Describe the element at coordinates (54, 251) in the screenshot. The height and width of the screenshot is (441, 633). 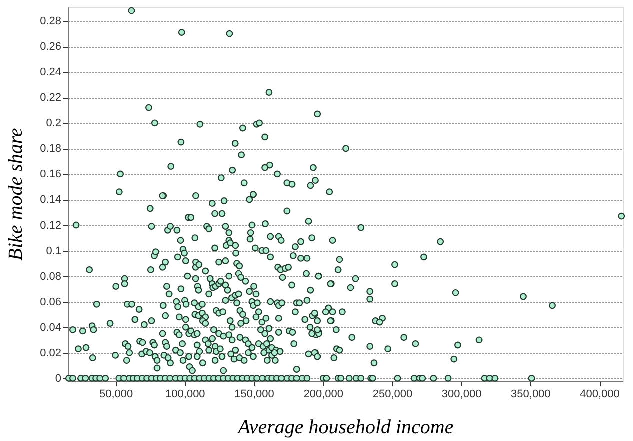
I see `y-tick-label: 0.1` at that location.